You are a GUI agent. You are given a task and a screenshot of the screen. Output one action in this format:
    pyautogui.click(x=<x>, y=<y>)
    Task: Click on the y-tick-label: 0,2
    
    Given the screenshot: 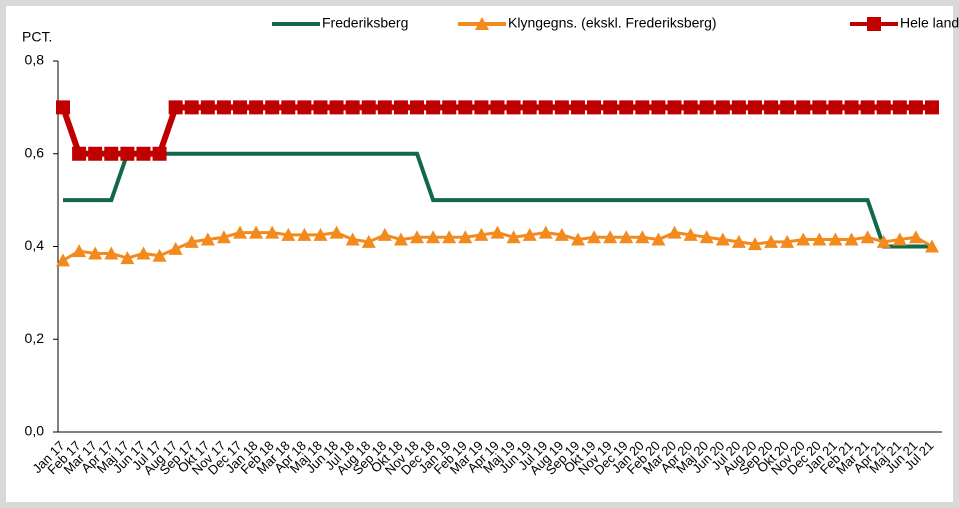 What is the action you would take?
    pyautogui.click(x=35, y=338)
    